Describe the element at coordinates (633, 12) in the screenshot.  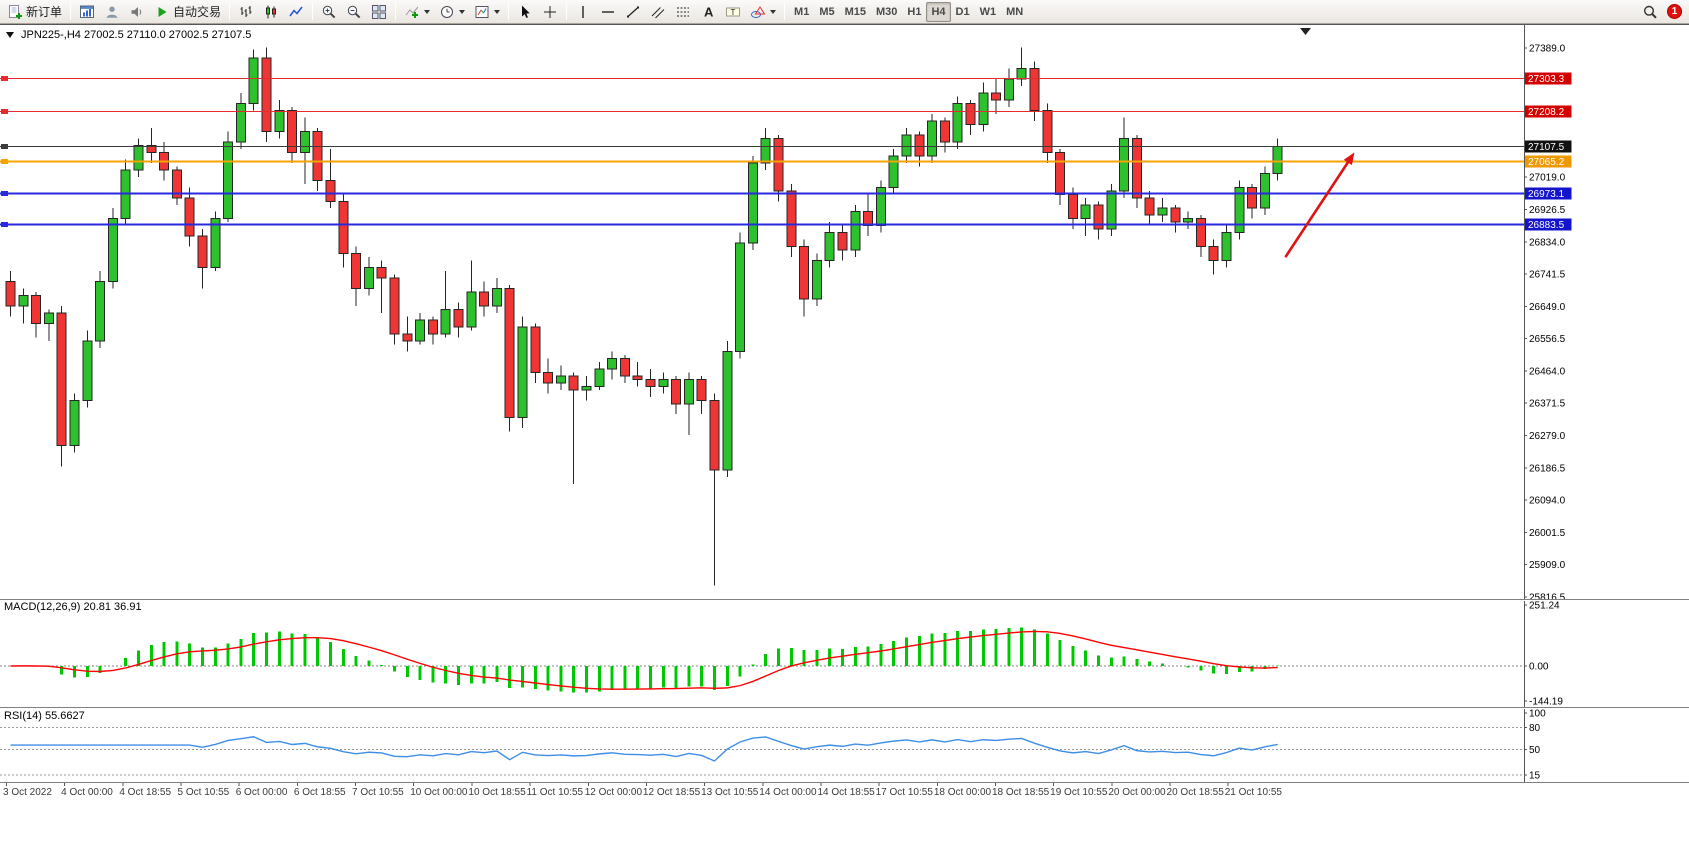
I see `trendline-button` at that location.